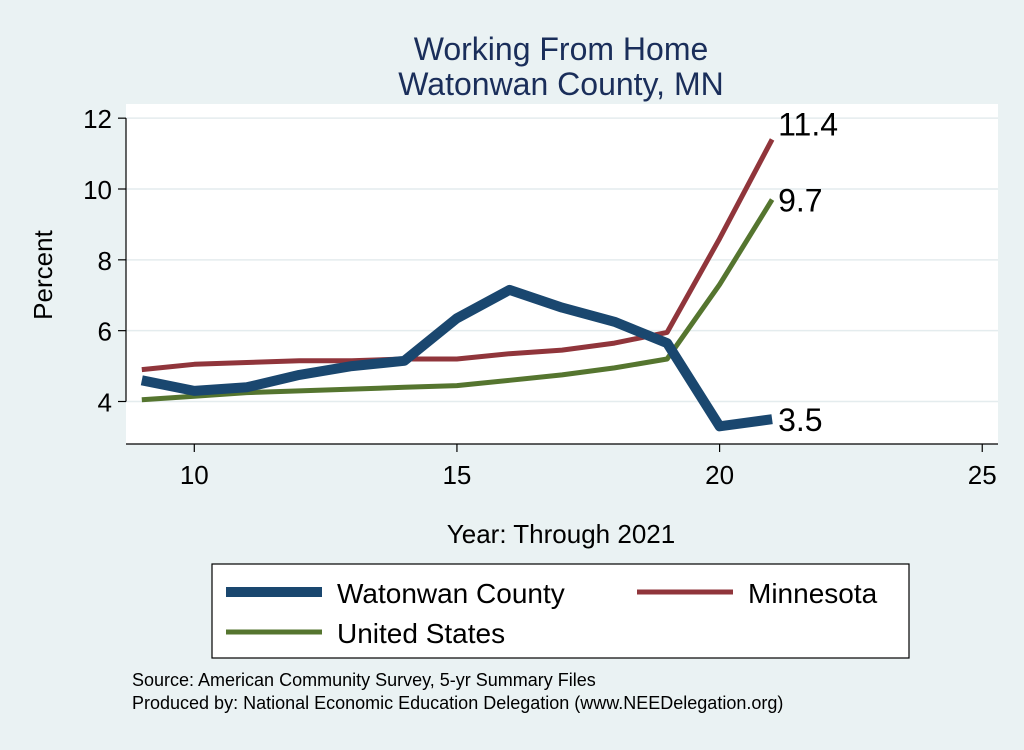 The height and width of the screenshot is (750, 1024). What do you see at coordinates (456, 358) in the screenshot?
I see `series-line-watonwan` at bounding box center [456, 358].